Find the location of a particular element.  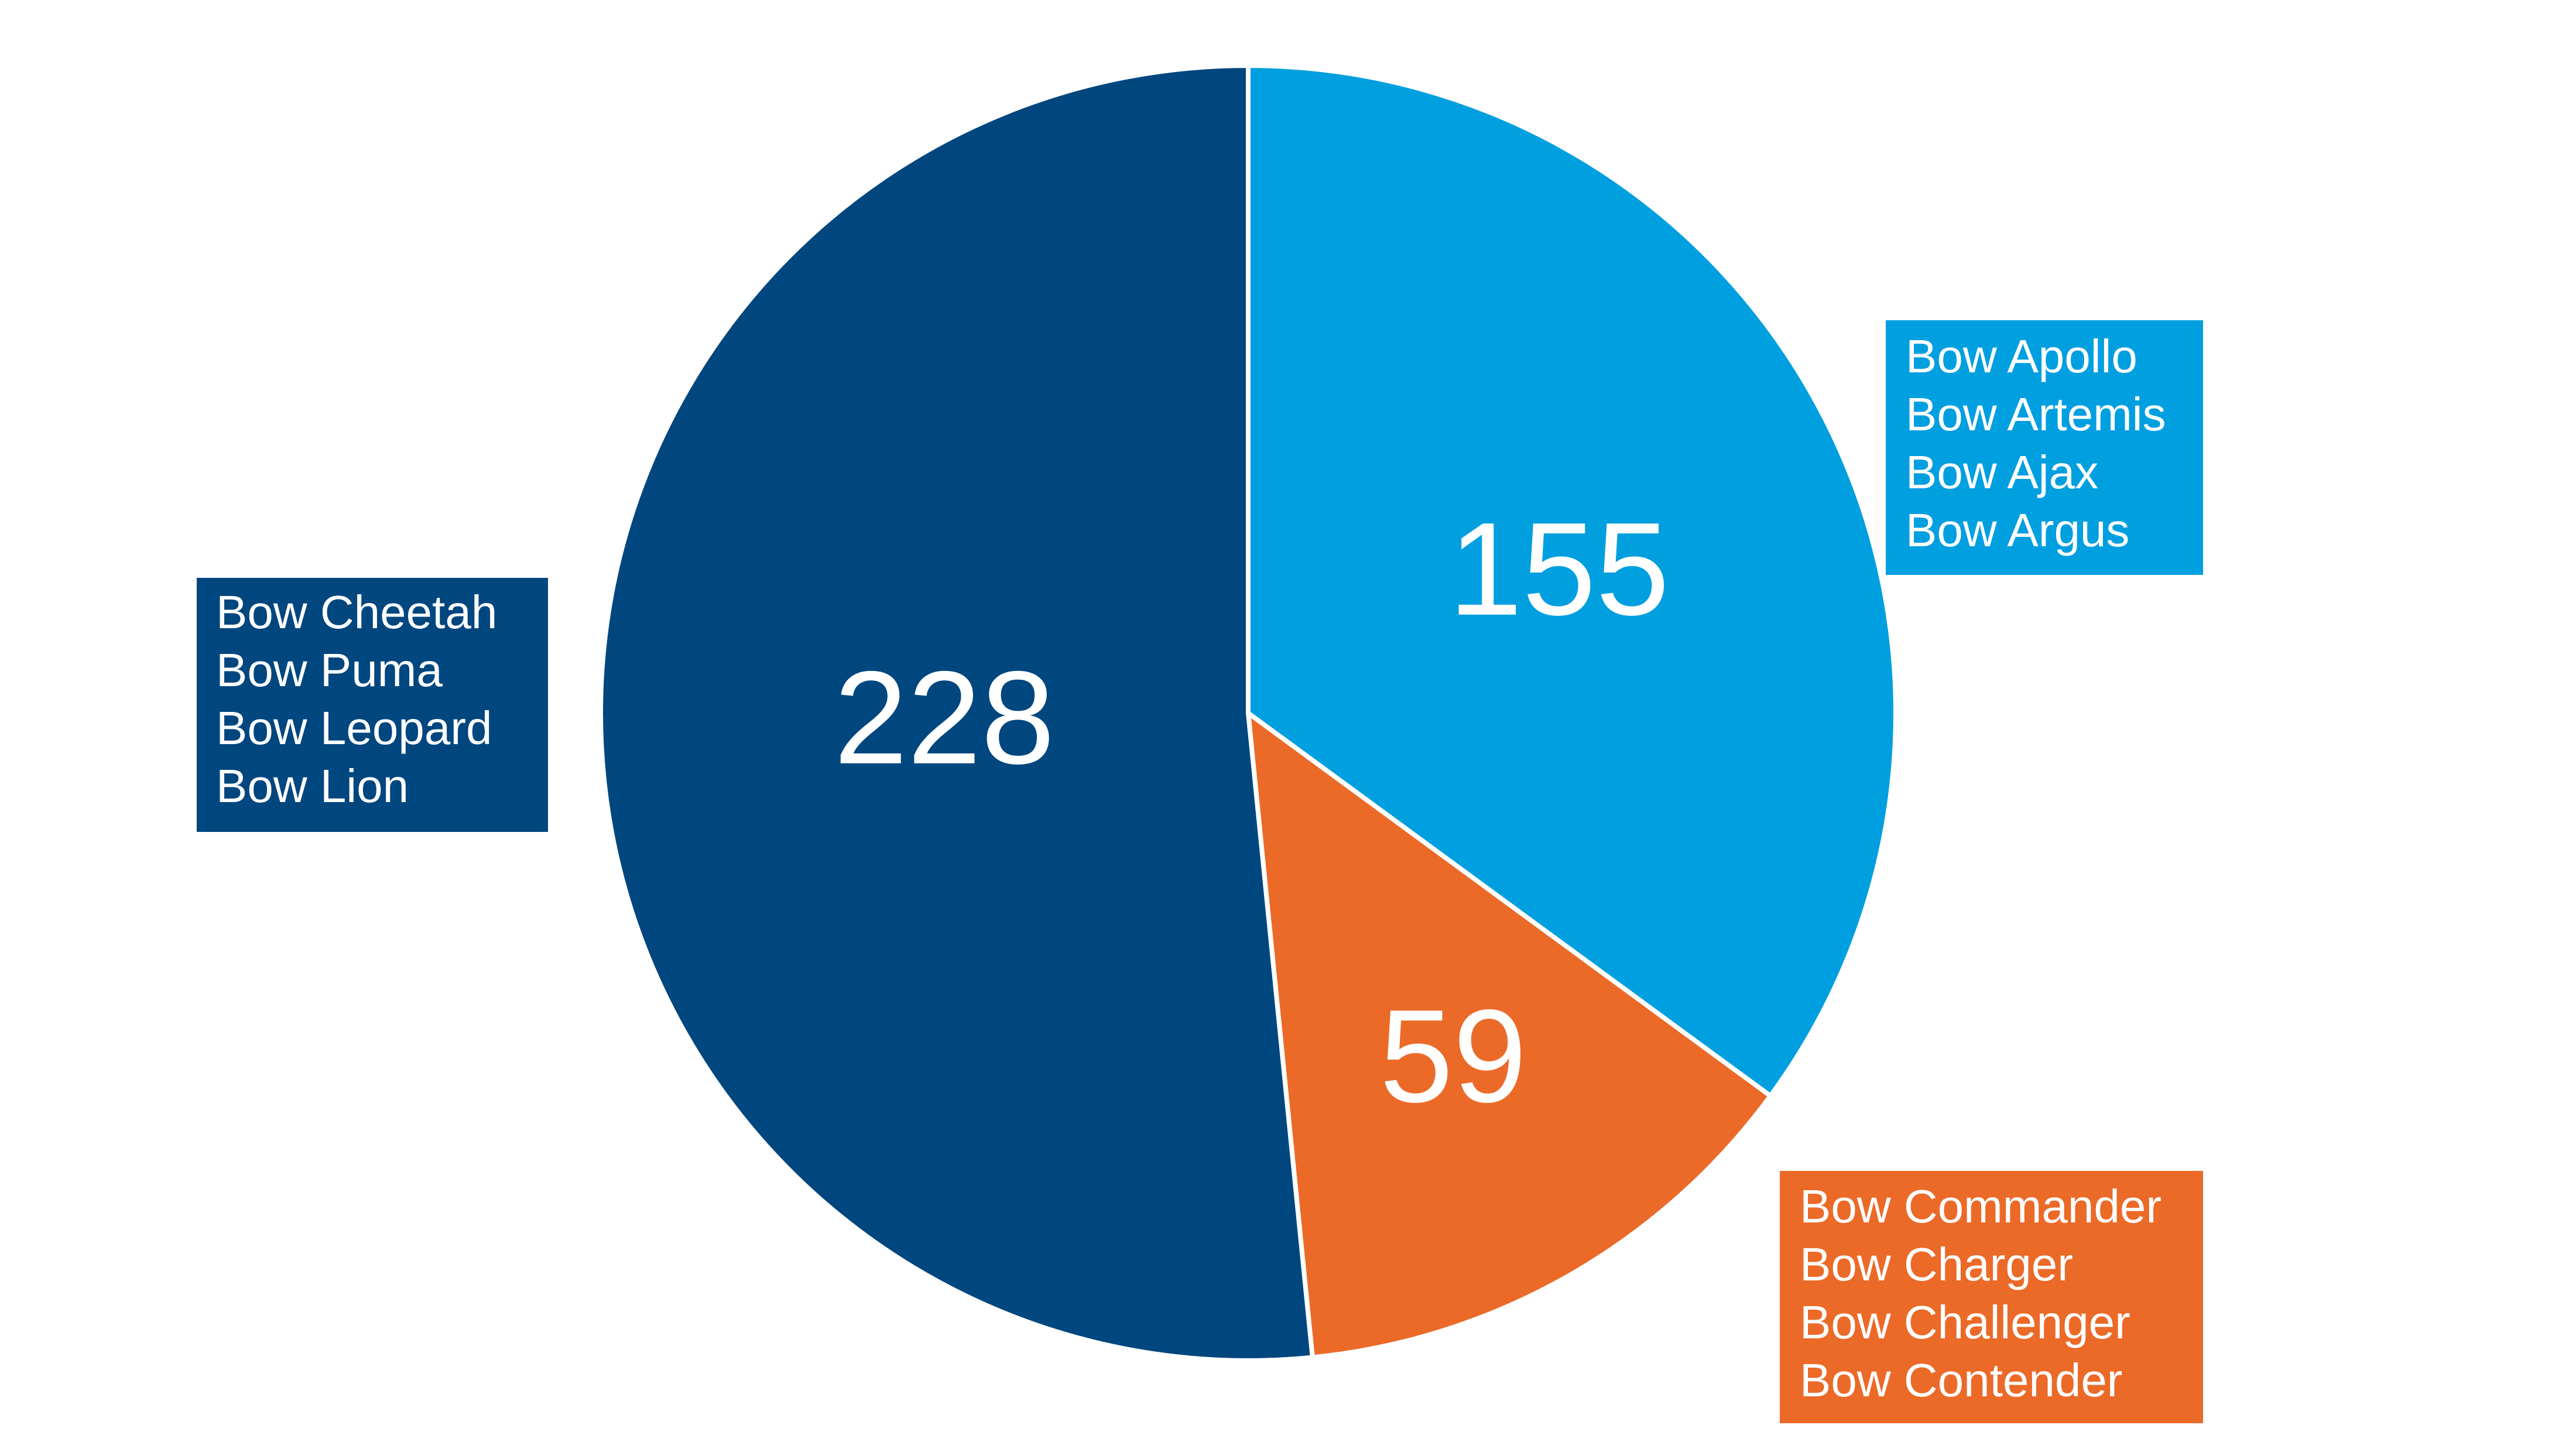

legend-label: Bow Commander is located at coordinates (1980, 1206).